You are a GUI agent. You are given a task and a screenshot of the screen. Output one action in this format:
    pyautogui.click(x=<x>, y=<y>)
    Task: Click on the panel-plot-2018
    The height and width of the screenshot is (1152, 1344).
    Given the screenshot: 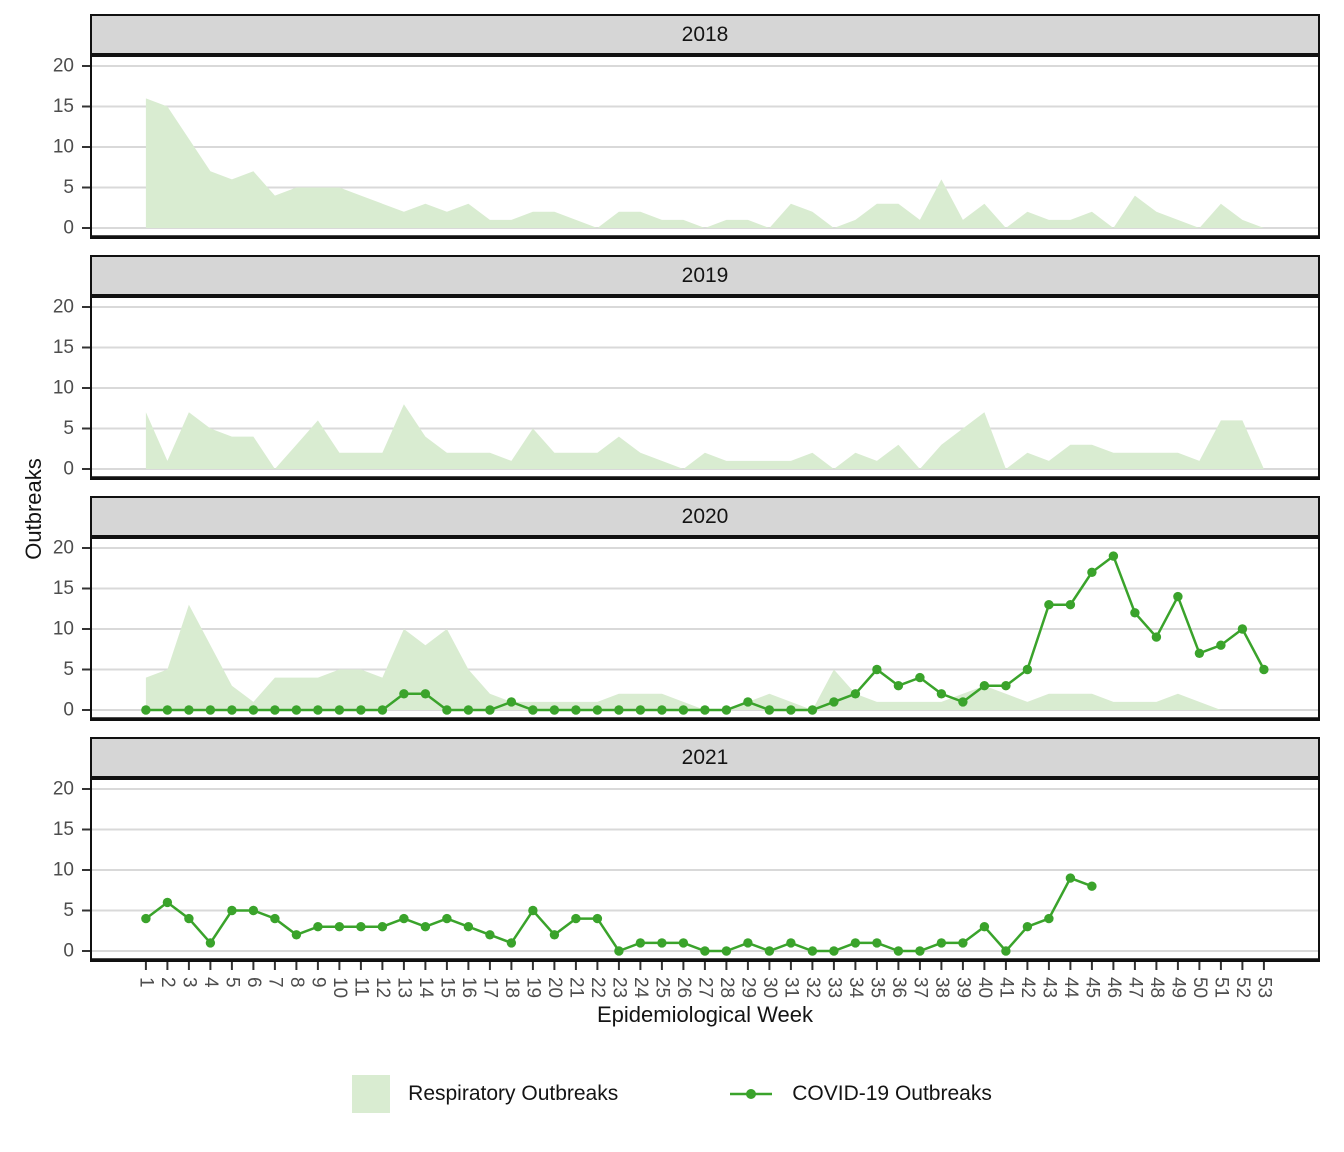 What is the action you would take?
    pyautogui.click(x=705, y=147)
    